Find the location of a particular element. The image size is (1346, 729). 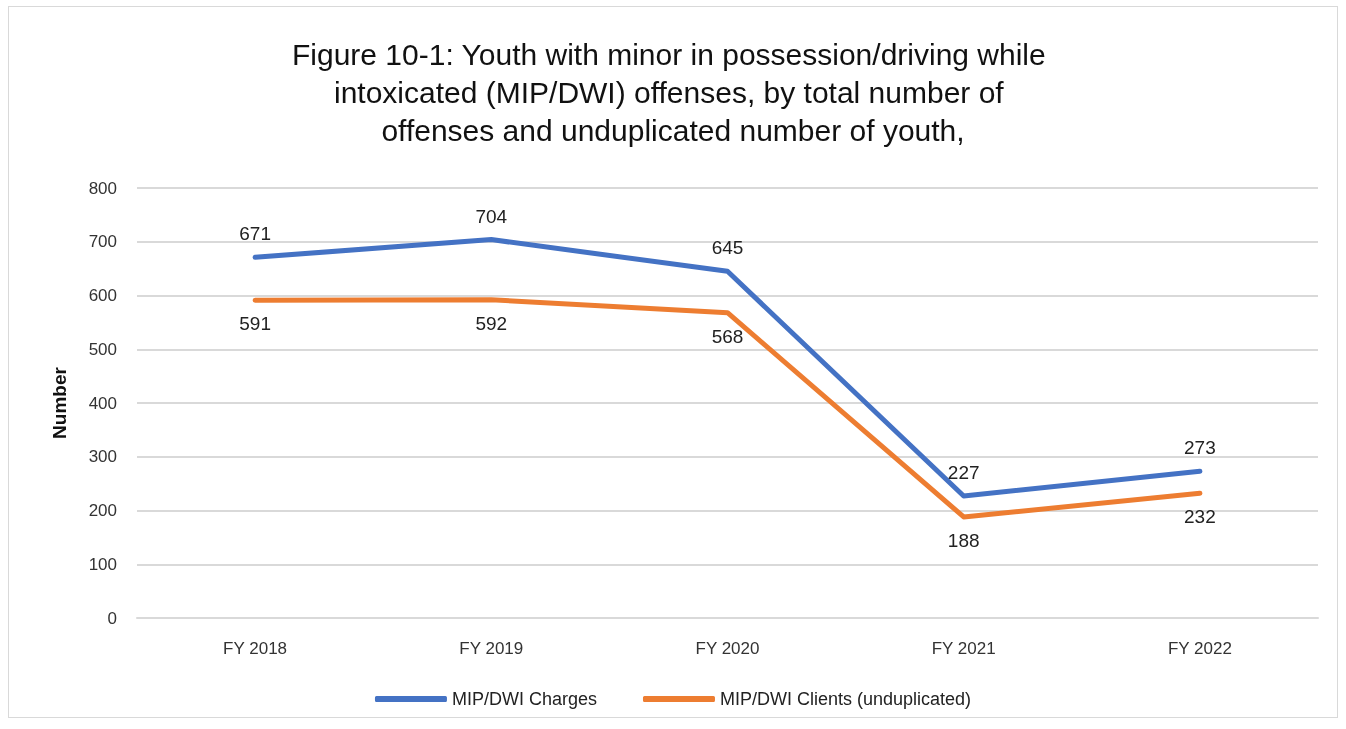

x-tick-label: FY 2018 is located at coordinates (255, 648).